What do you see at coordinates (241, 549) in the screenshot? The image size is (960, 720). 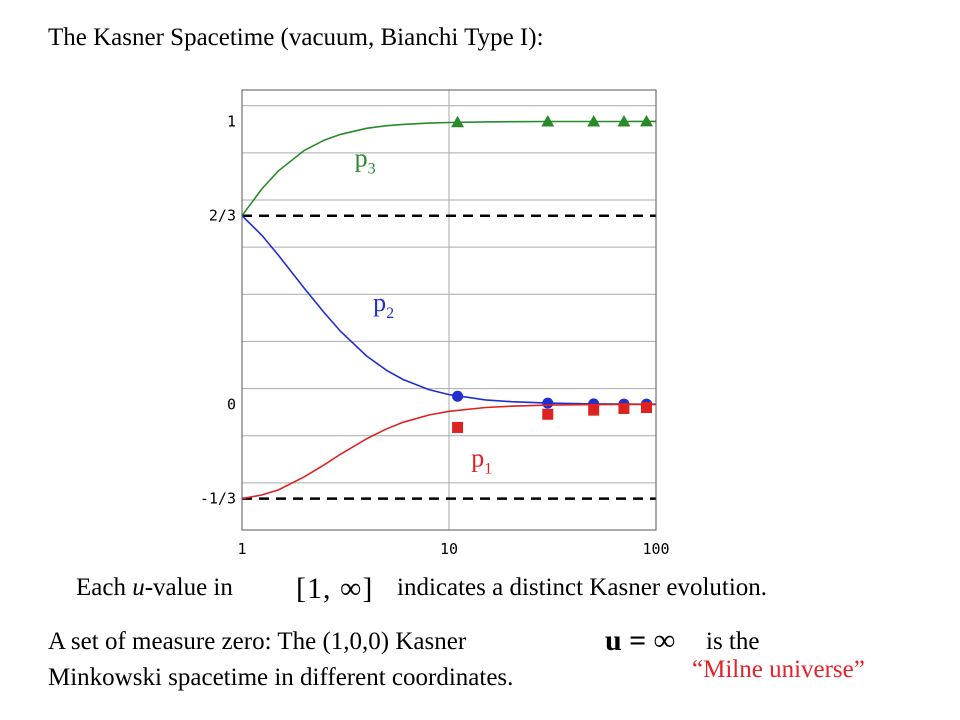 I see `x-tick-label: 1` at bounding box center [241, 549].